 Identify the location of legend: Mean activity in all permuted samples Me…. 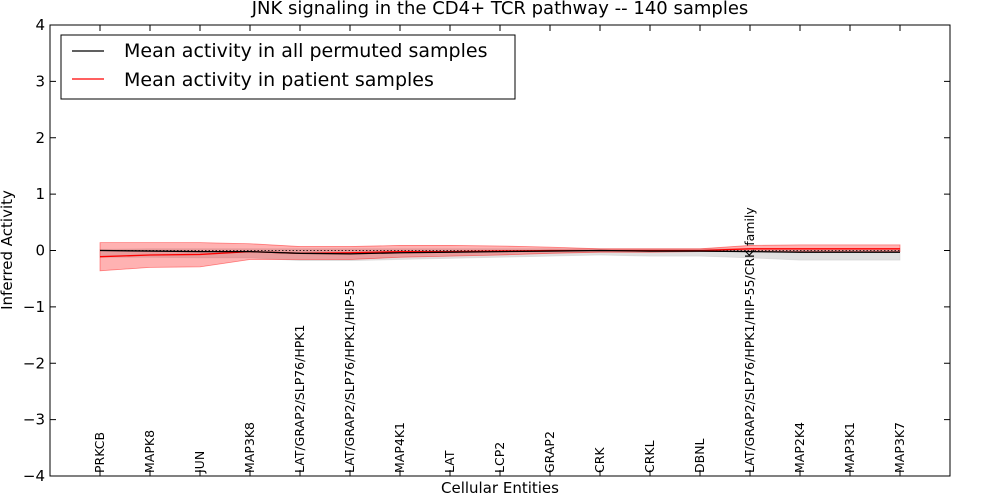
(288, 67).